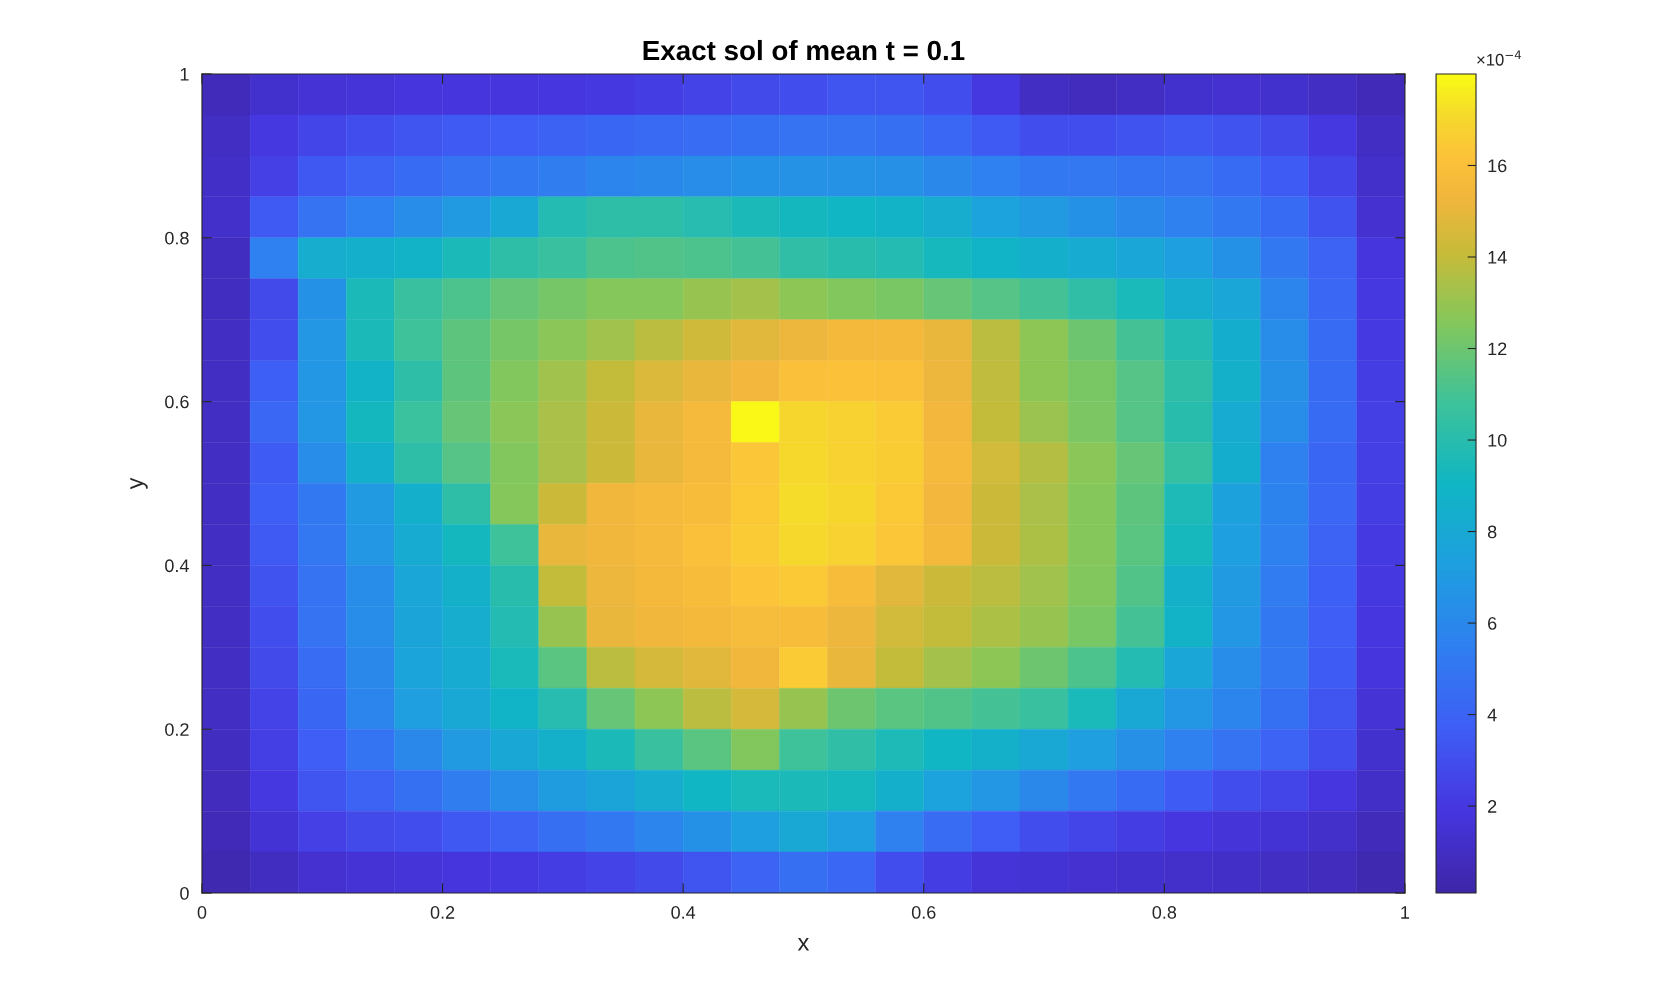 The width and height of the screenshot is (1665, 1005). What do you see at coordinates (177, 729) in the screenshot?
I see `y-tick-label: 0.2` at bounding box center [177, 729].